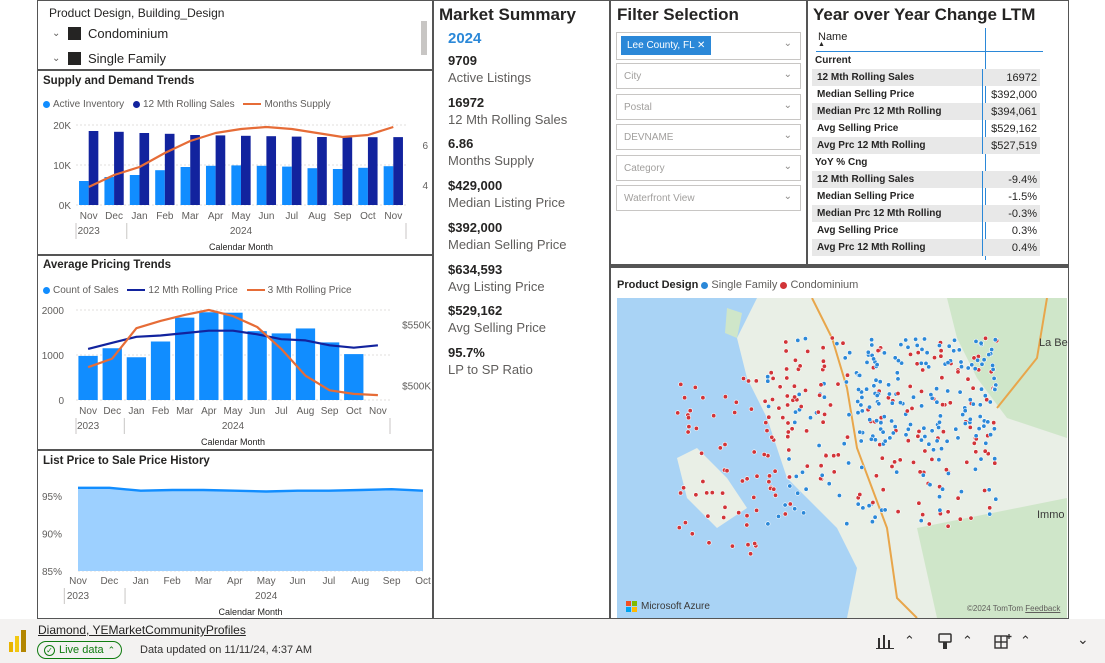 The height and width of the screenshot is (663, 1105). Describe the element at coordinates (819, 285) in the screenshot. I see `legend-condominium: Condominium` at that location.